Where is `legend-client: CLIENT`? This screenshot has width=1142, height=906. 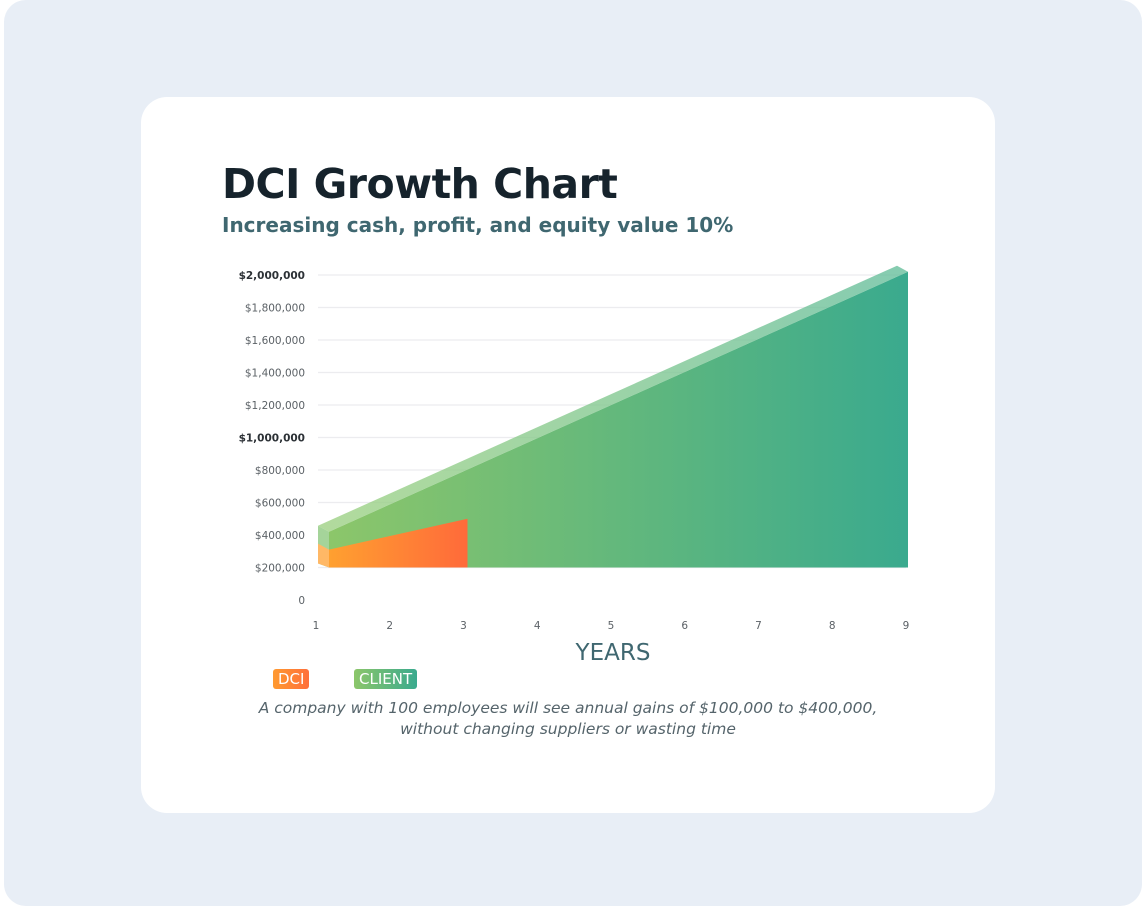 legend-client: CLIENT is located at coordinates (386, 679).